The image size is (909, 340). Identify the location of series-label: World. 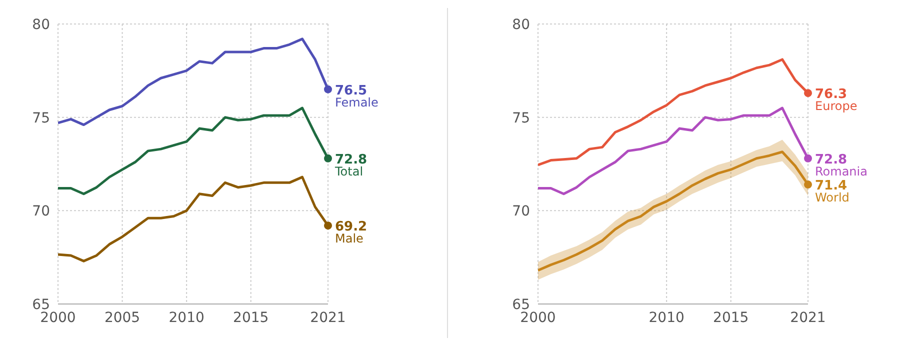
(832, 197).